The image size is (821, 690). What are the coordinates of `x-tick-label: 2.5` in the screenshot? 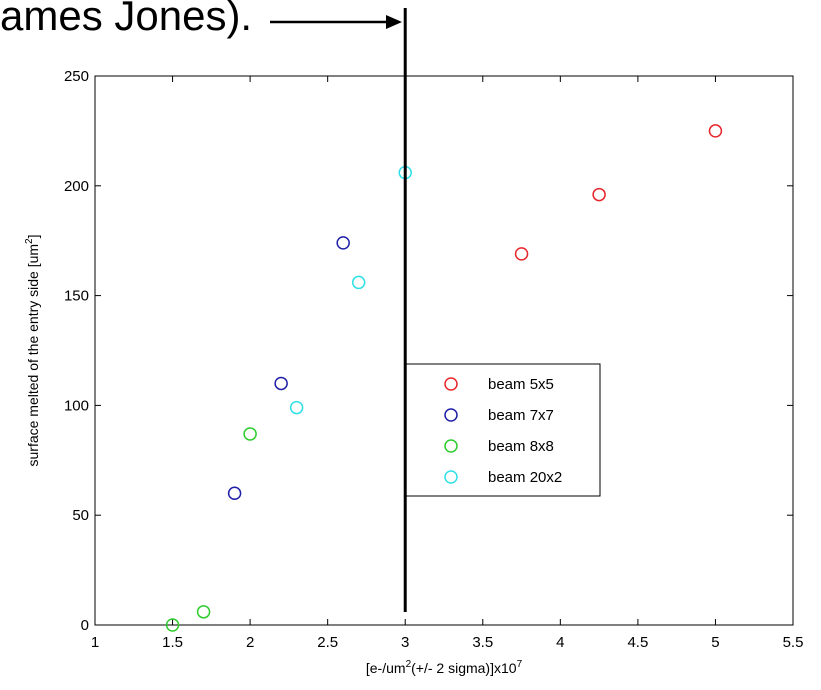 It's located at (327, 642).